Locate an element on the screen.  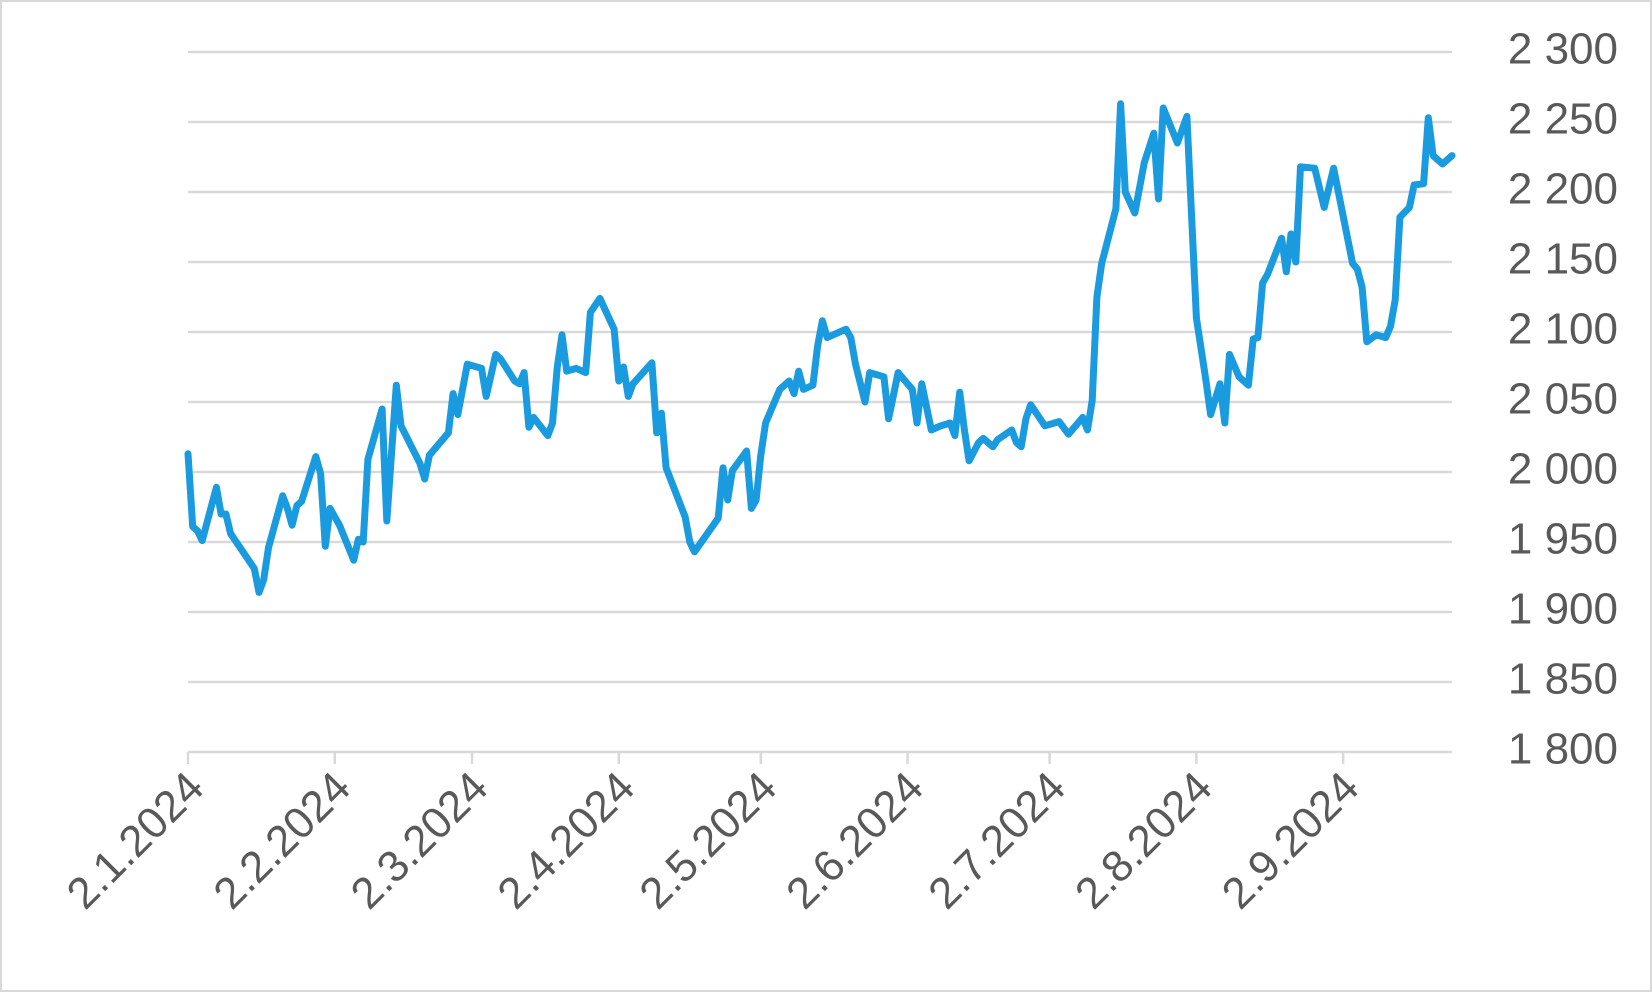
y-tick-label: 1 950 is located at coordinates (1563, 539).